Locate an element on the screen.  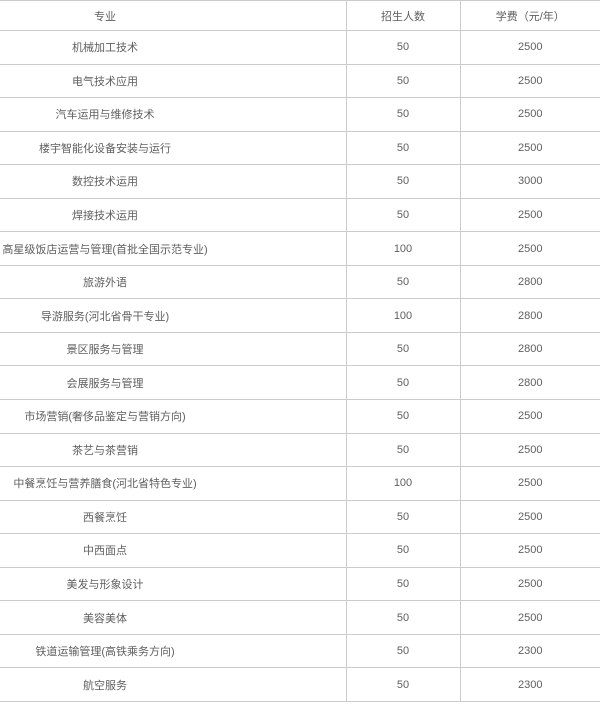
major-cell: 铁道运输管理(高铁乘务方向) is located at coordinates (173, 650).